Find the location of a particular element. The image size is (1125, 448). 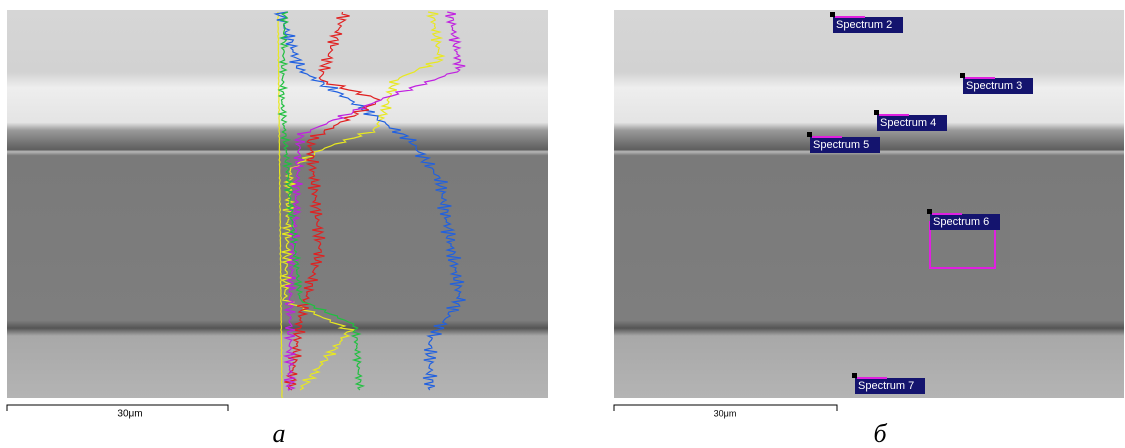

spectrum-label: Spectrum 2 is located at coordinates (864, 25).